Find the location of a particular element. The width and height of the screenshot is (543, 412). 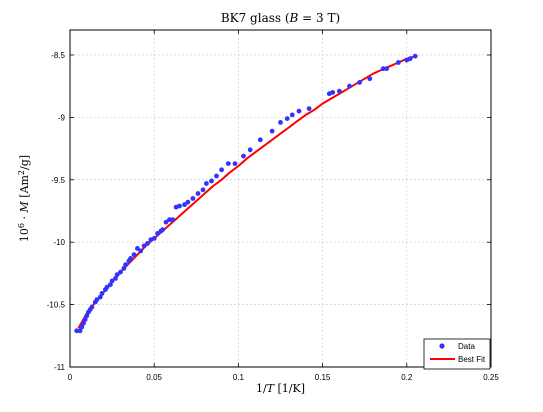

ylabel-unit-end: /g] is located at coordinates (24, 162).